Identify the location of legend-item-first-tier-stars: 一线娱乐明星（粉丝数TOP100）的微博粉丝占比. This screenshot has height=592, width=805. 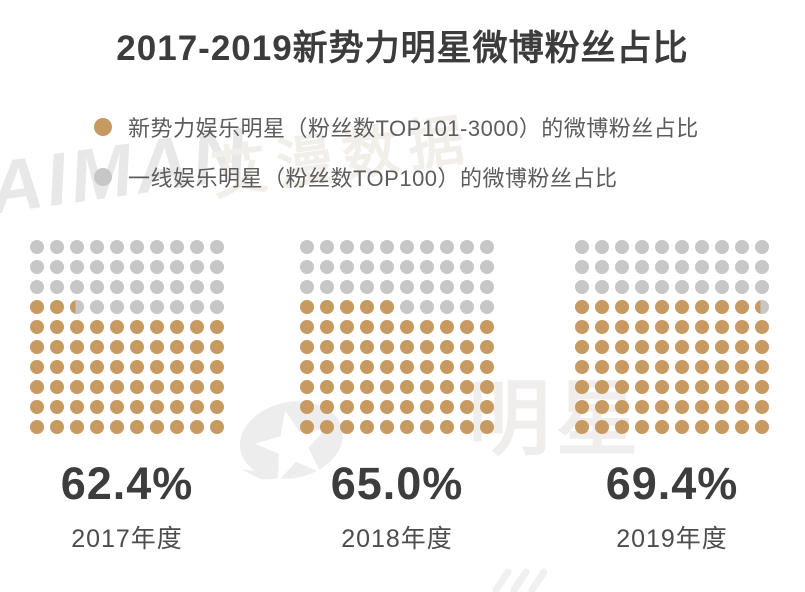
(396, 177).